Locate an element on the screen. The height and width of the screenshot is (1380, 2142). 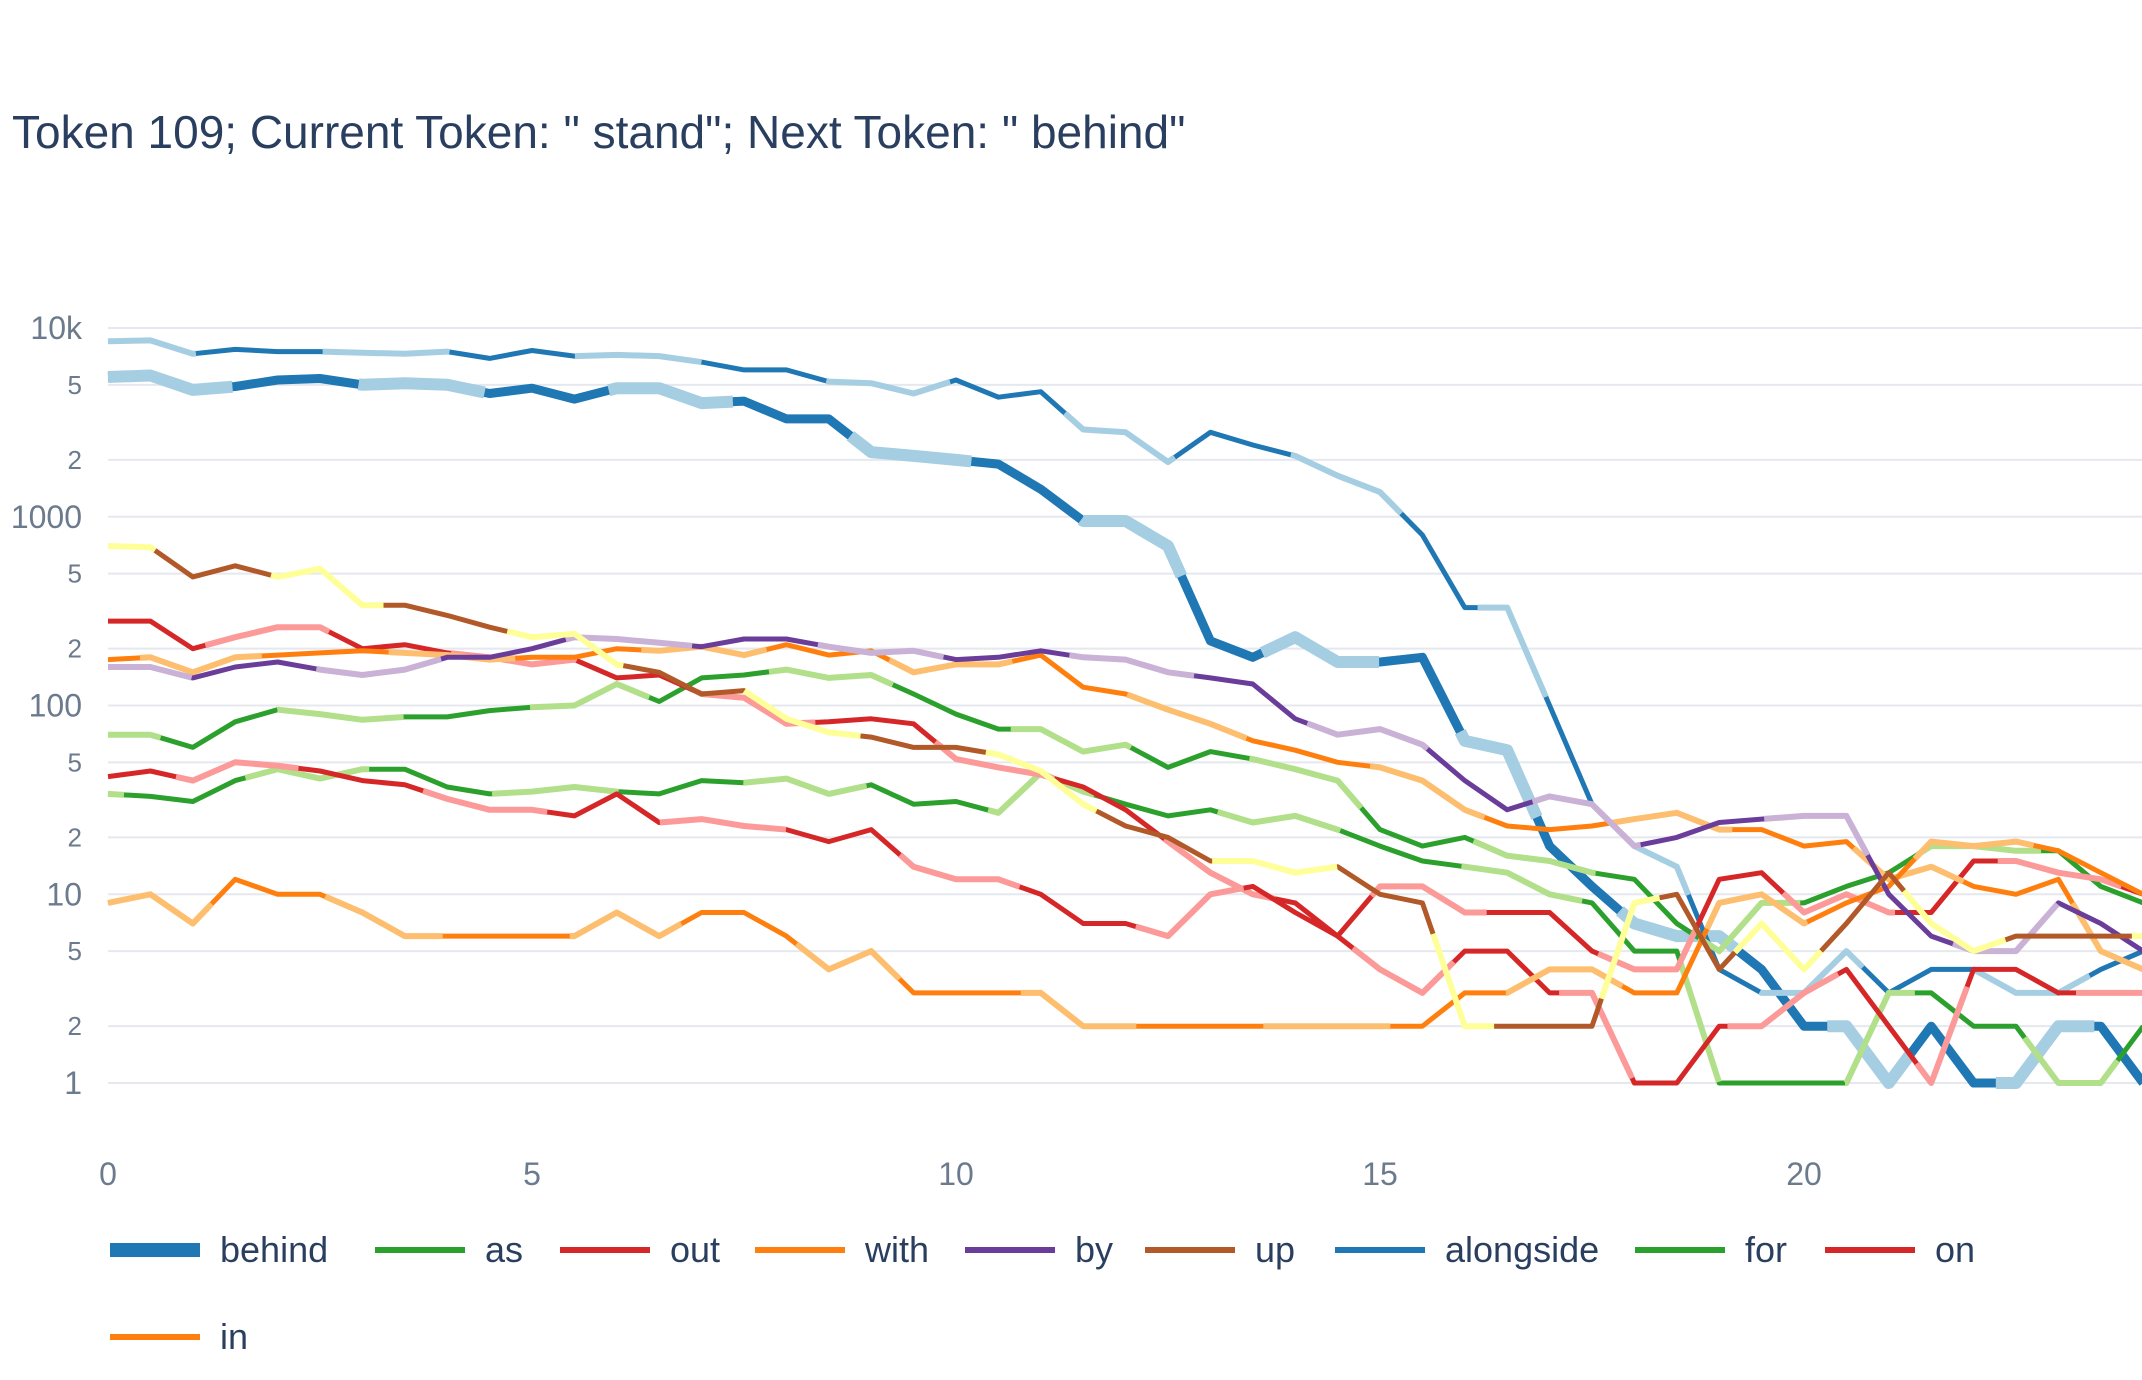
y-tick-label: 1 is located at coordinates (73, 1083).